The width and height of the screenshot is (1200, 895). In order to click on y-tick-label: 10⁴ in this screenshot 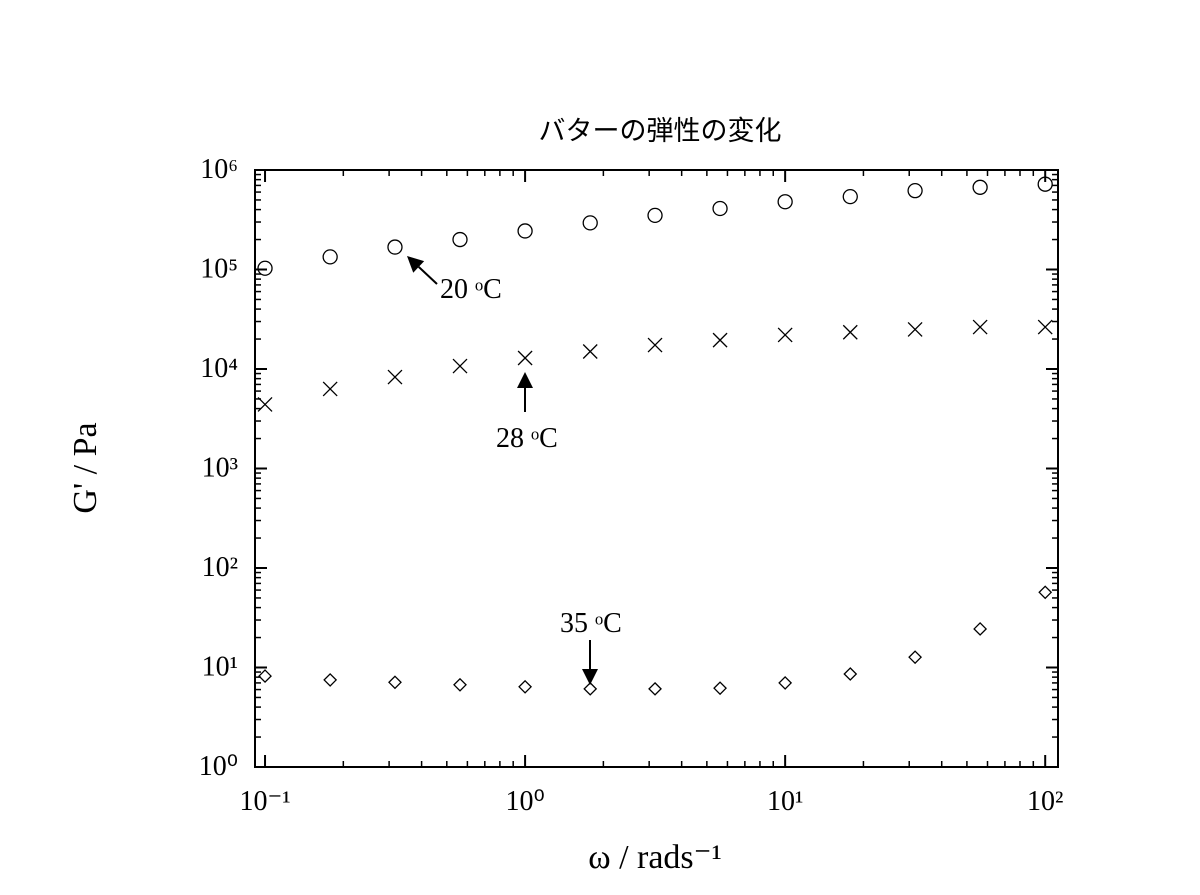, I will do `click(219, 368)`.